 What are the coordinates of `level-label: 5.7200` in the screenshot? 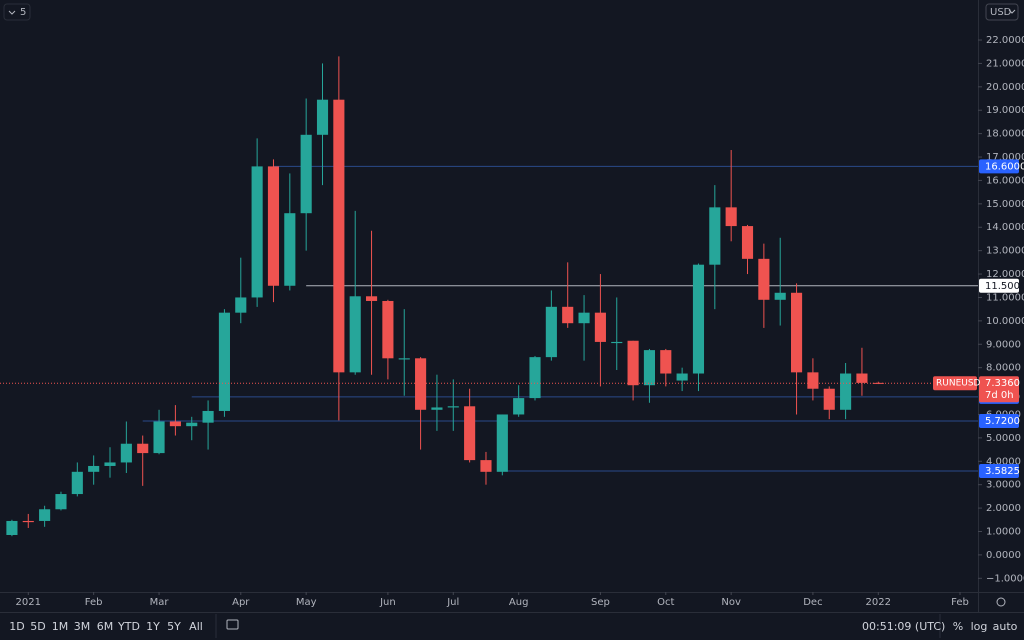 It's located at (1002, 421).